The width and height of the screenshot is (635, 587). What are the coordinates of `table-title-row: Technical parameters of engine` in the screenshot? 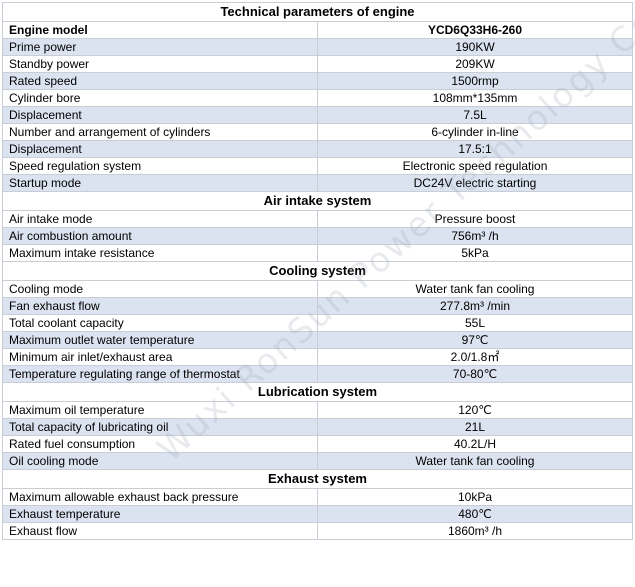 It's located at (317, 12).